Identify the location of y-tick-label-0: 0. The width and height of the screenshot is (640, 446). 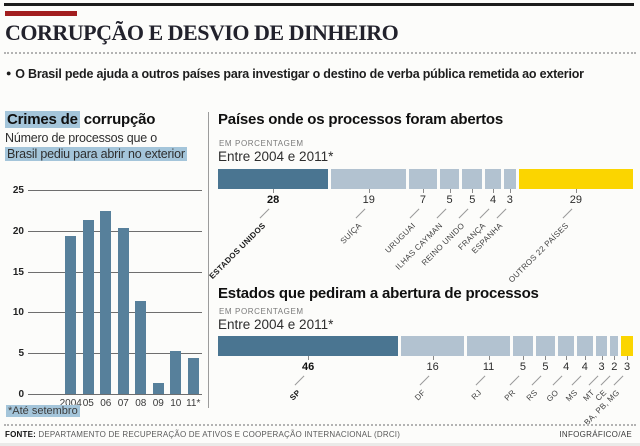
(21, 394).